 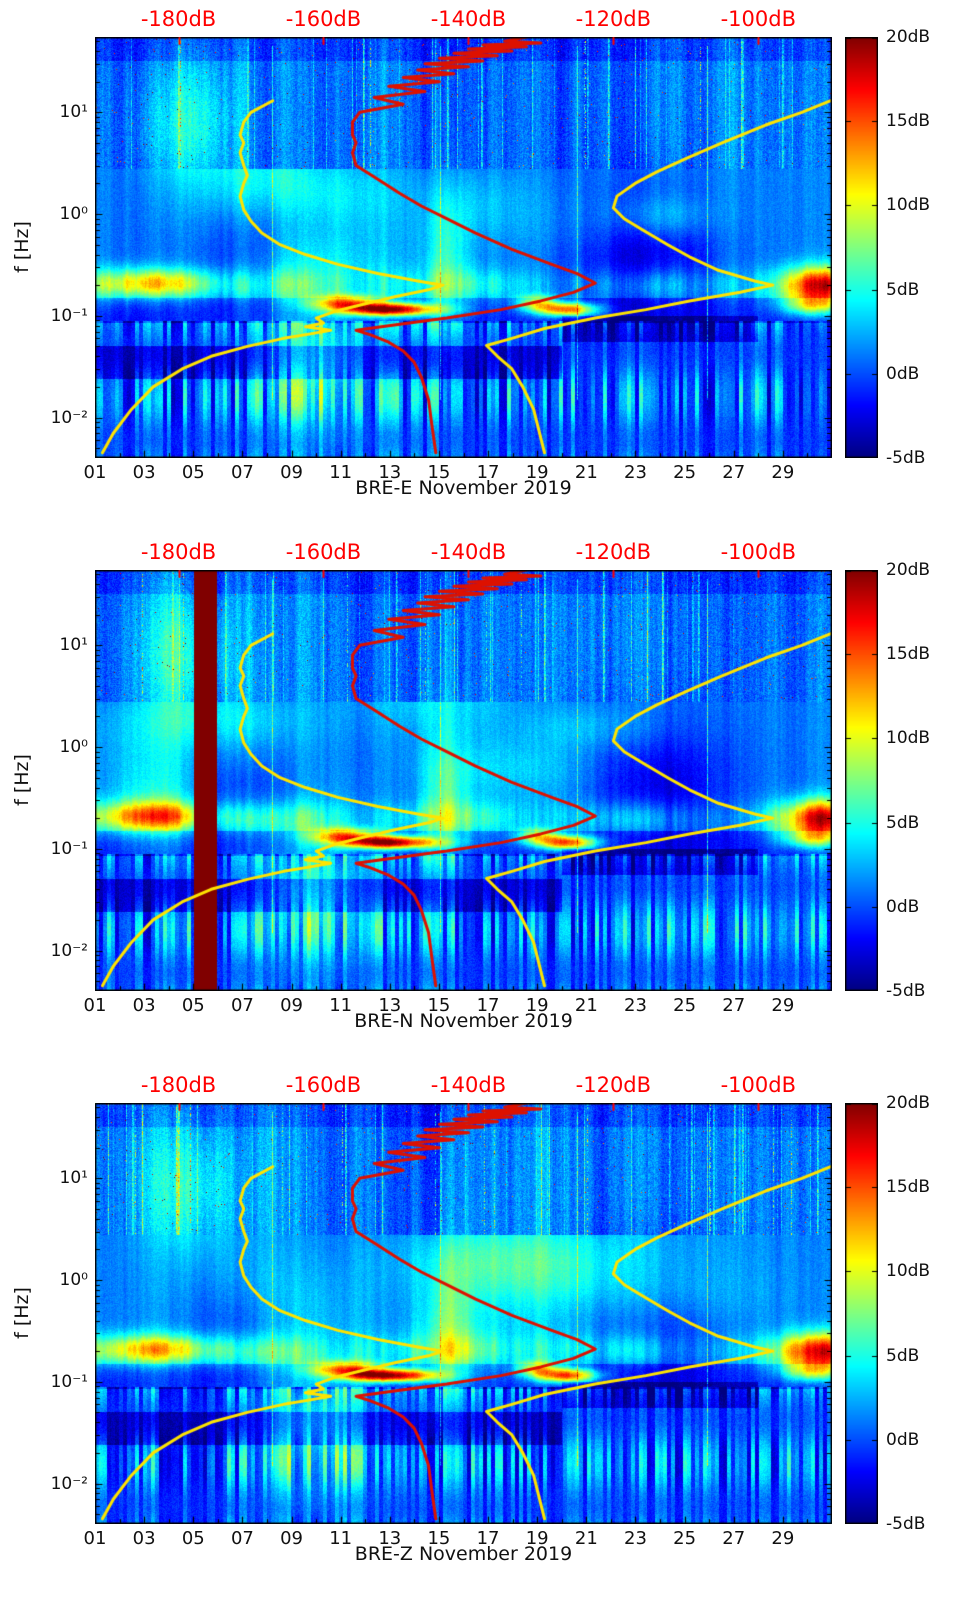 I want to click on x-axis-title: BRE-E November 2019, so click(x=463, y=488).